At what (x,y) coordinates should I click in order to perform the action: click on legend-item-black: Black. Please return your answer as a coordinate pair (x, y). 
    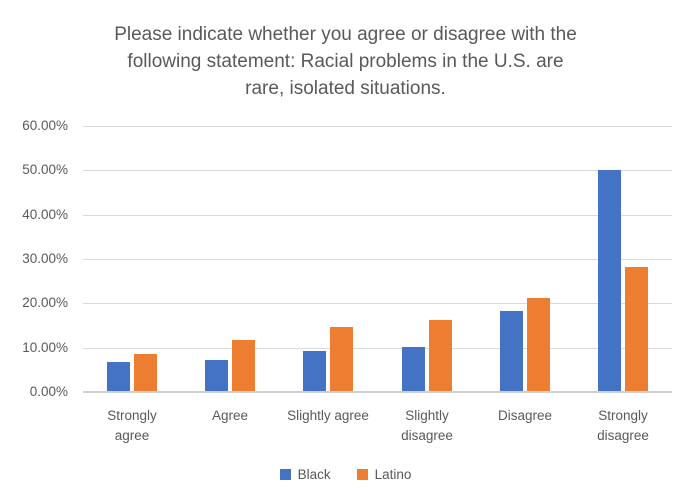
    Looking at the image, I should click on (305, 474).